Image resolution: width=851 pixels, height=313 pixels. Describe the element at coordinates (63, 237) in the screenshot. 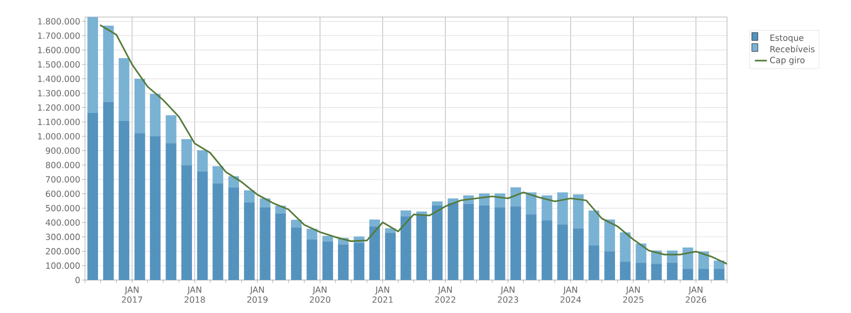

I see `y-tick-label: 300.000` at that location.